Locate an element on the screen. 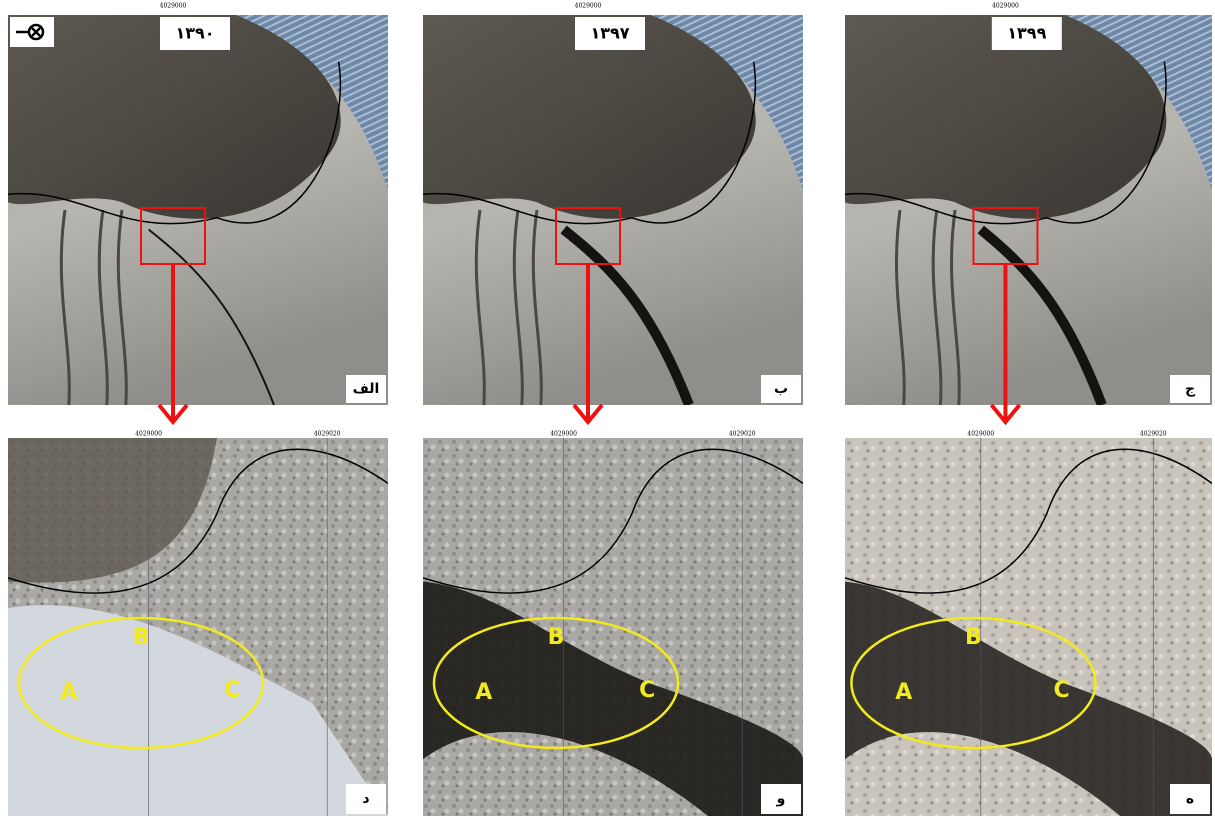 Image resolution: width=1215 pixels, height=827 pixels. detail-panel: A B C 4029000 4029020 د is located at coordinates (198, 623).